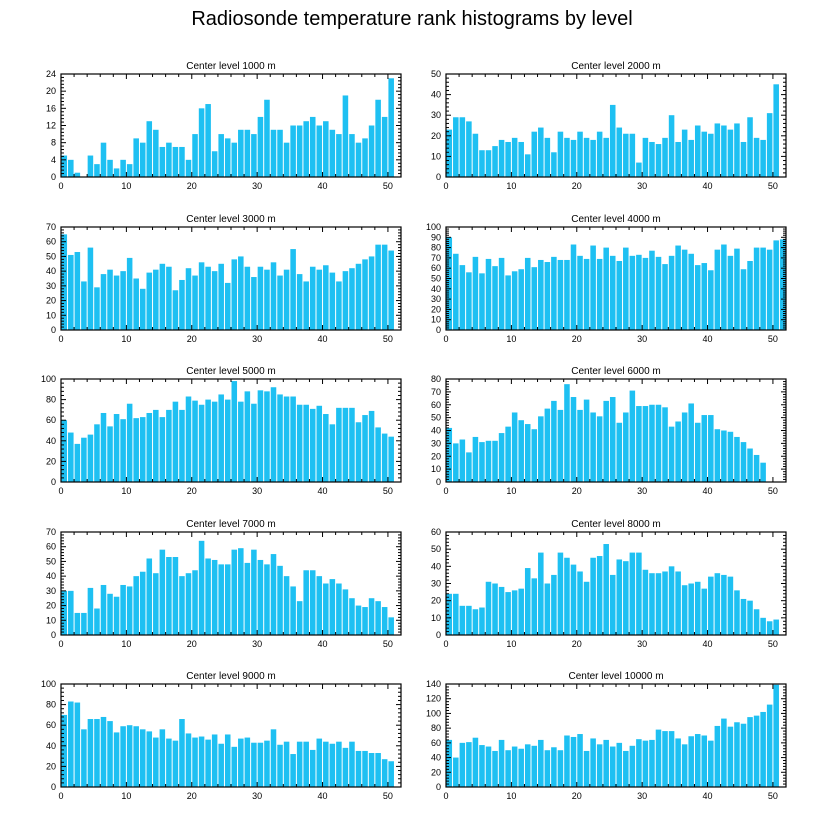 This screenshot has height=824, width=824. What do you see at coordinates (511, 339) in the screenshot?
I see `x-tick-label: 10` at bounding box center [511, 339].